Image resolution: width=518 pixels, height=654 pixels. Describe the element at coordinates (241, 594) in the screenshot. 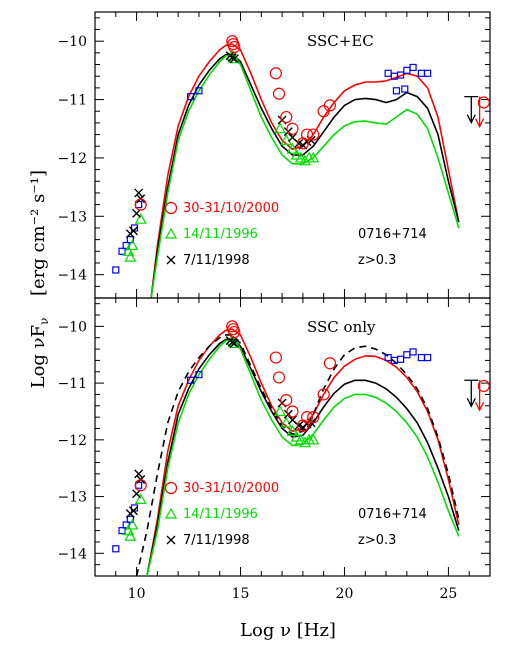

I see `x-tick-label: 15` at that location.